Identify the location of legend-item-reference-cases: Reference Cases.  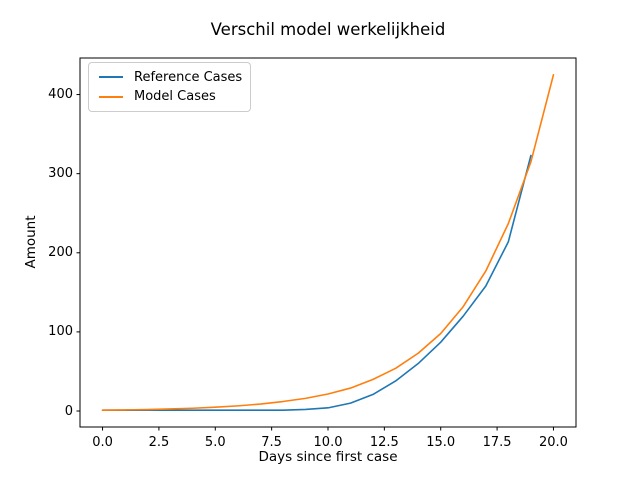
(171, 77).